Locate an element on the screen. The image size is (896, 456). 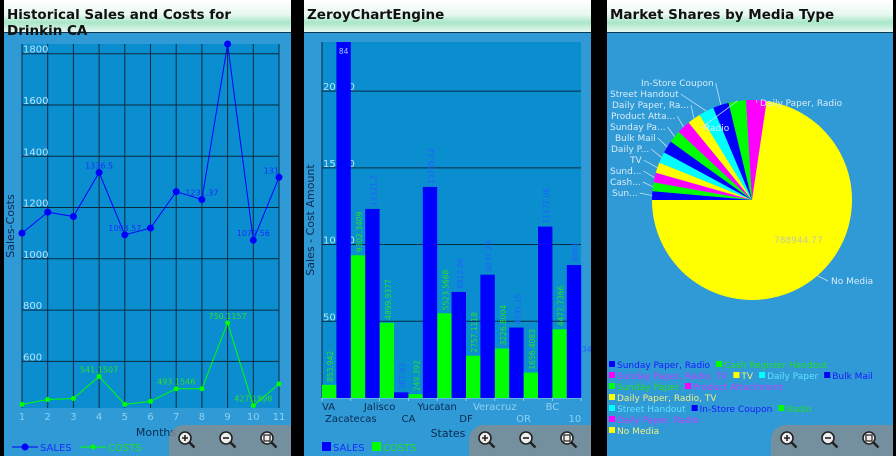
x-tick-label: Jalisco is located at coordinates (379, 407).